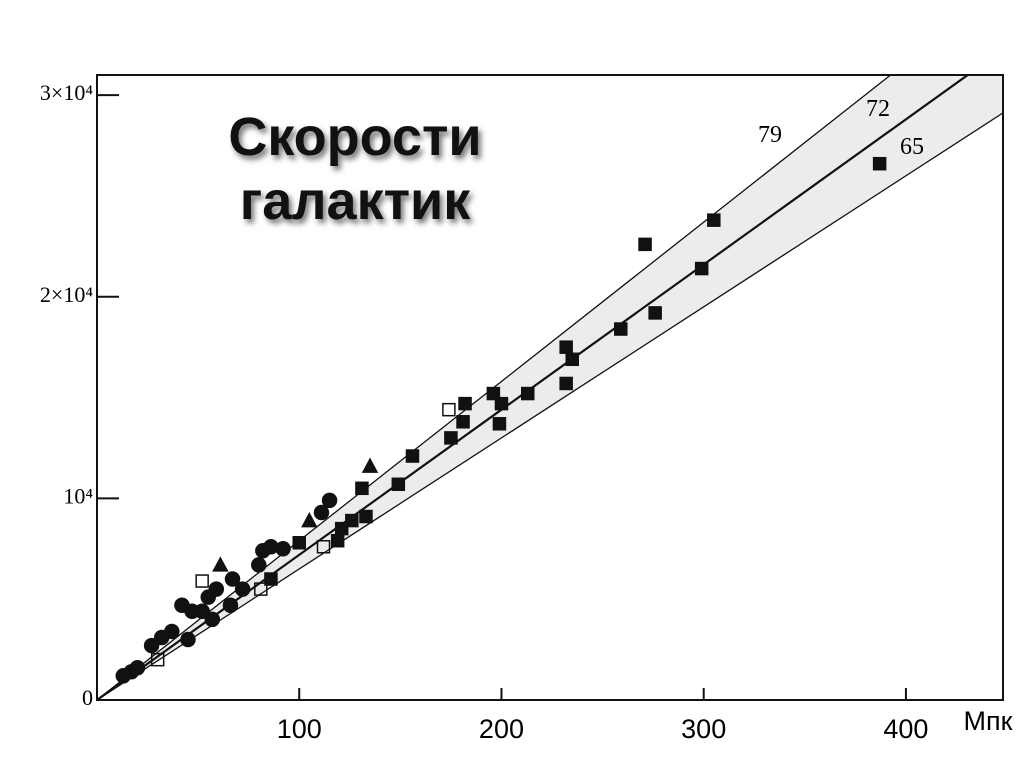  What do you see at coordinates (66, 294) in the screenshot?
I see `y-tick-label: 2×10⁴` at bounding box center [66, 294].